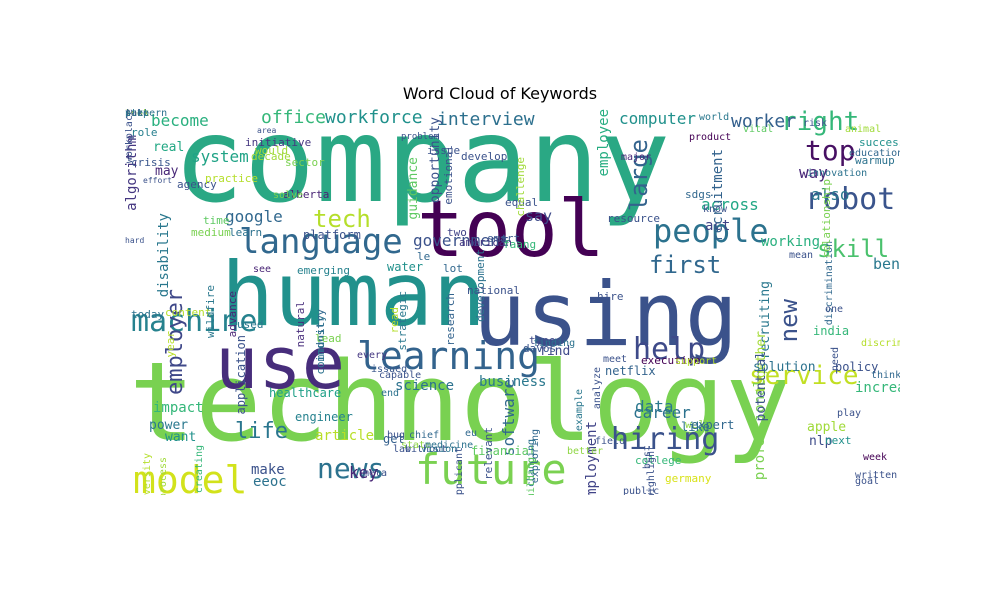 The image size is (1000, 600). I want to click on word-initiative: initiative, so click(278, 142).